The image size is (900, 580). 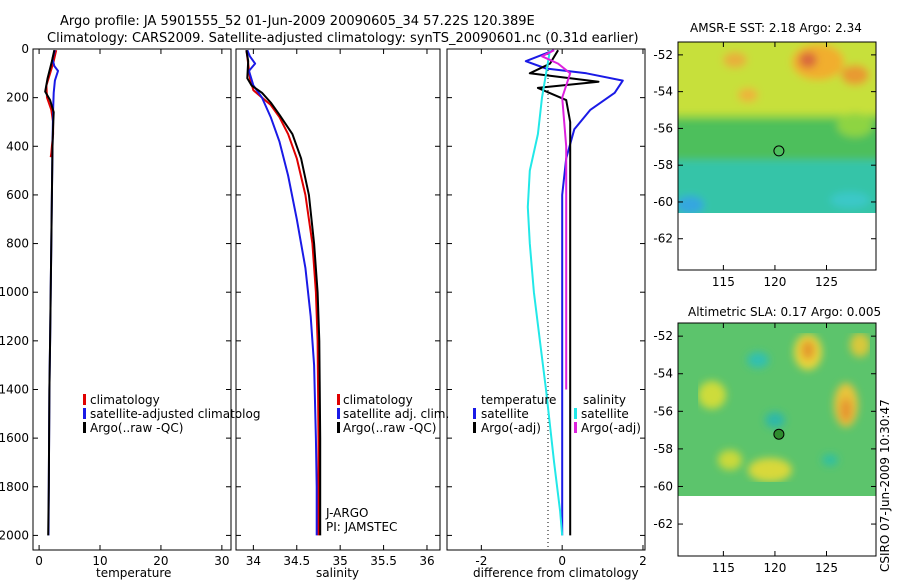 I want to click on y-tick-label: 600, so click(x=17, y=195).